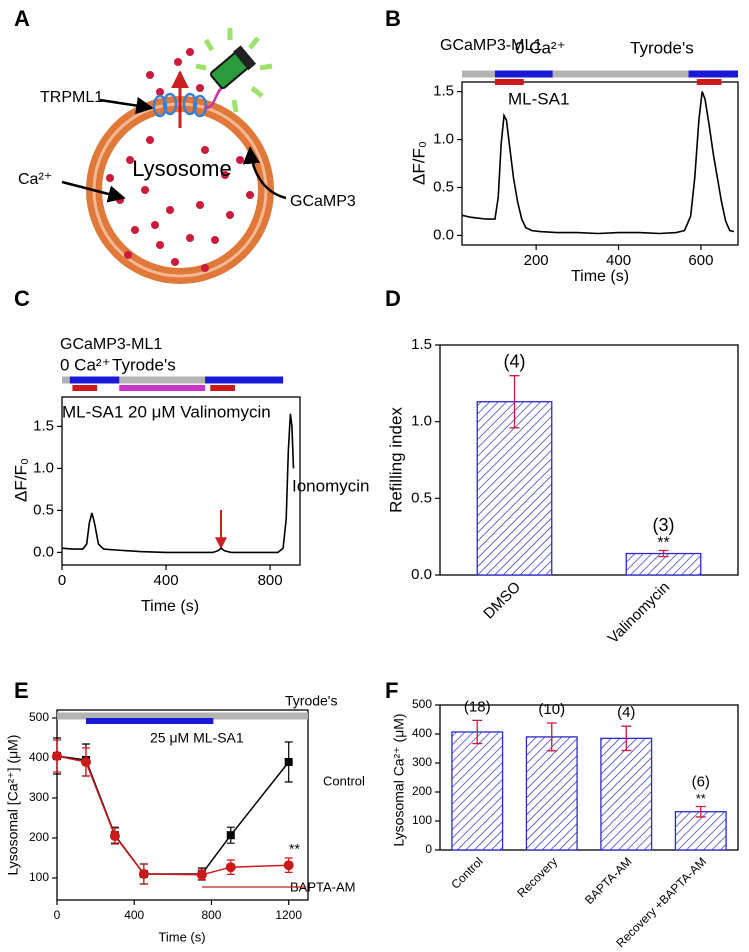  I want to click on calcium-dots, so click(180, 160).